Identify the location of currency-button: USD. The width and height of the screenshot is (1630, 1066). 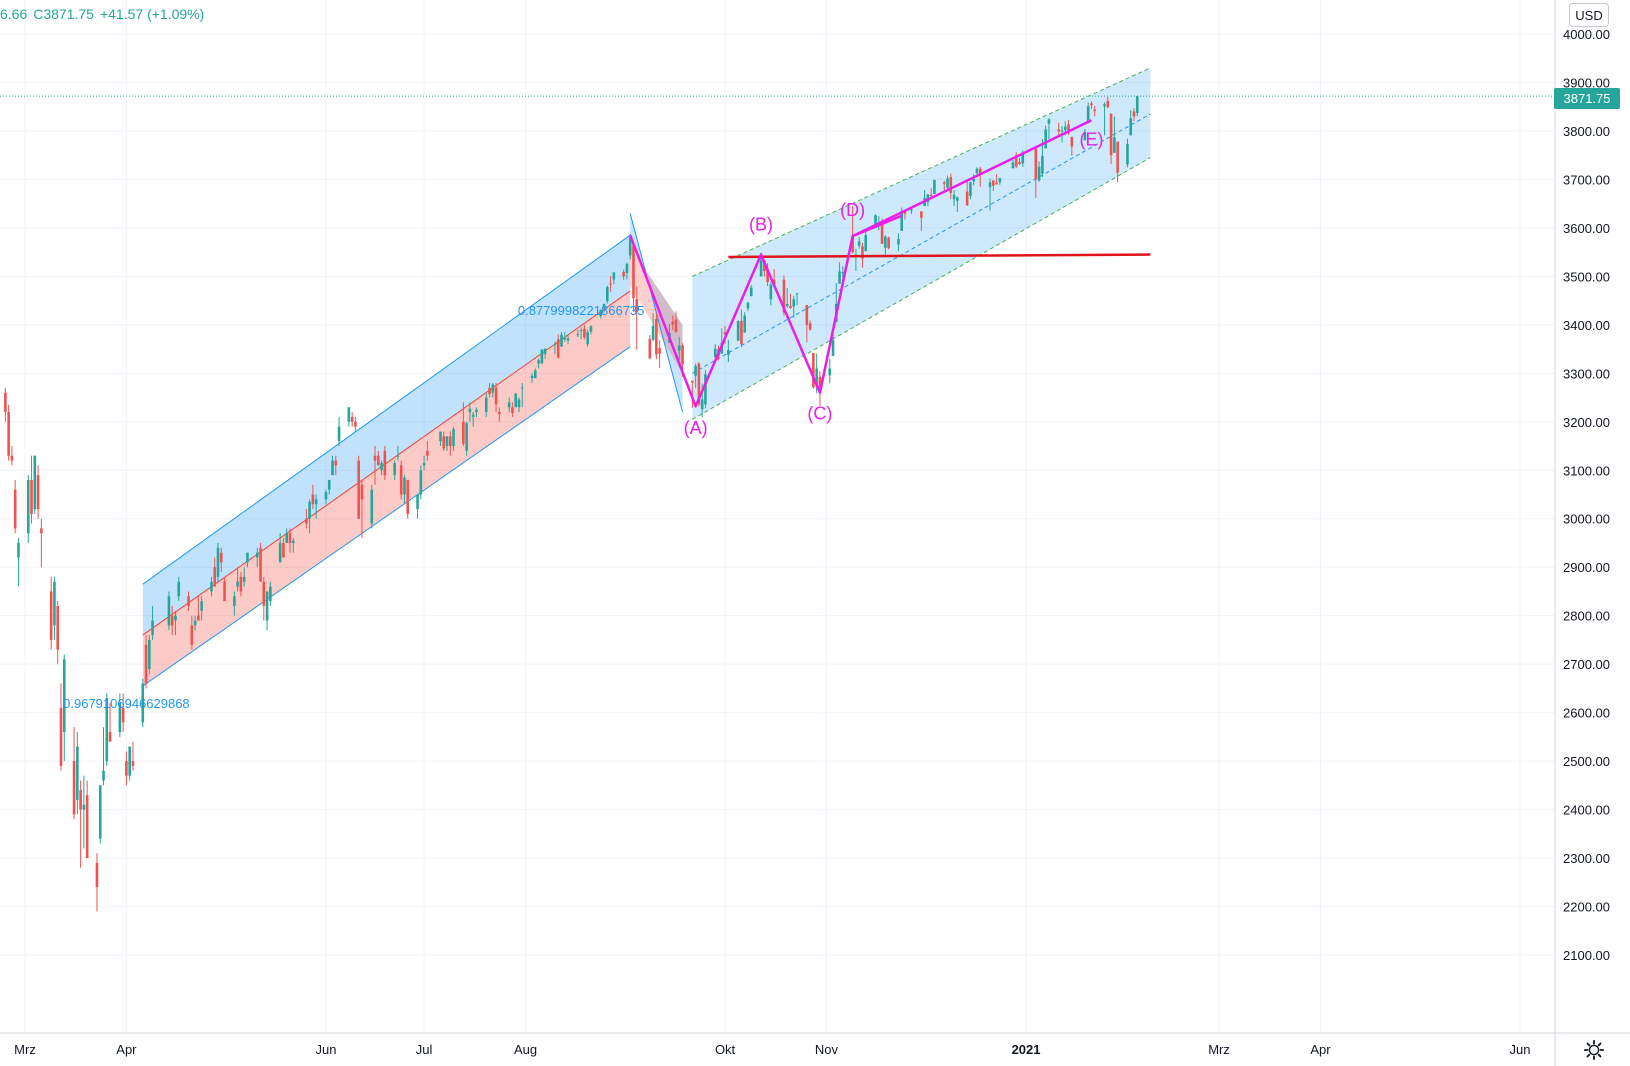
(1589, 15).